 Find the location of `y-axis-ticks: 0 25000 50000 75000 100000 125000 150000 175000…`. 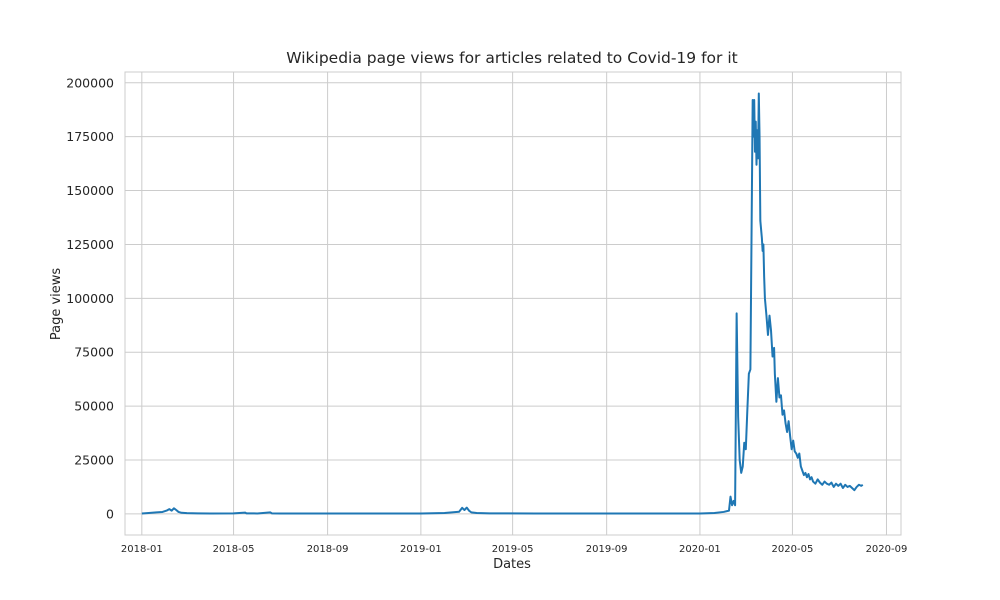

y-axis-ticks: 0 25000 50000 75000 100000 125000 150000 175000… is located at coordinates (90, 298).